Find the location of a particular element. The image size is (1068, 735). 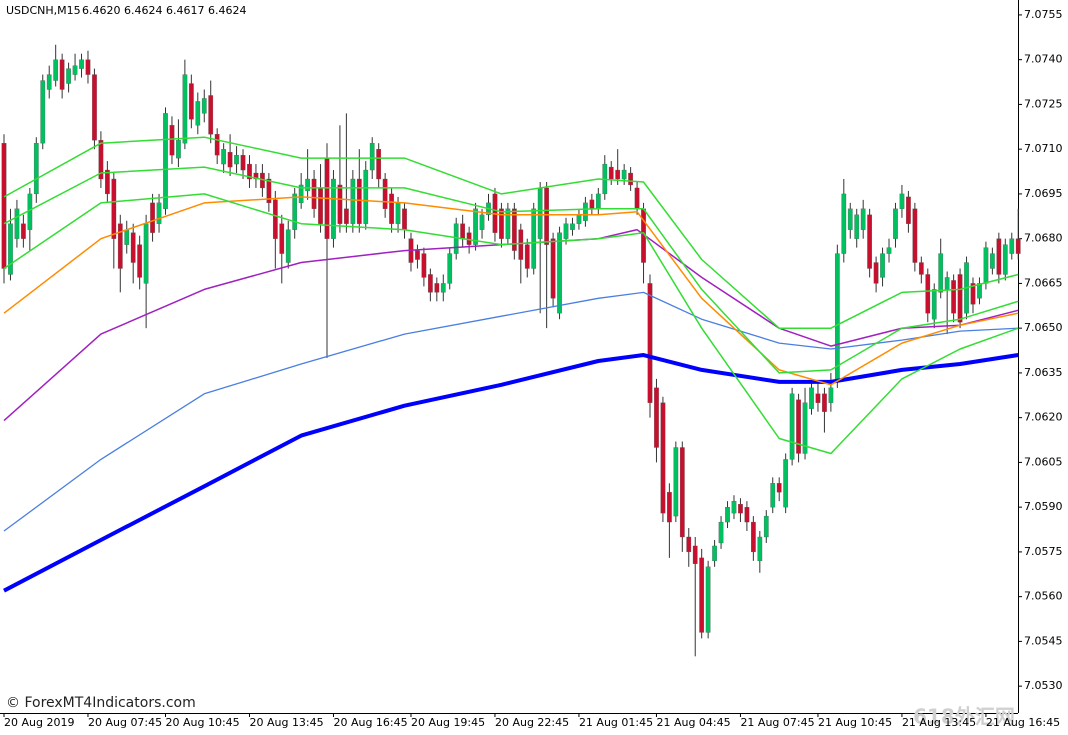

y-tick-label: 7.0755 is located at coordinates (1043, 14).